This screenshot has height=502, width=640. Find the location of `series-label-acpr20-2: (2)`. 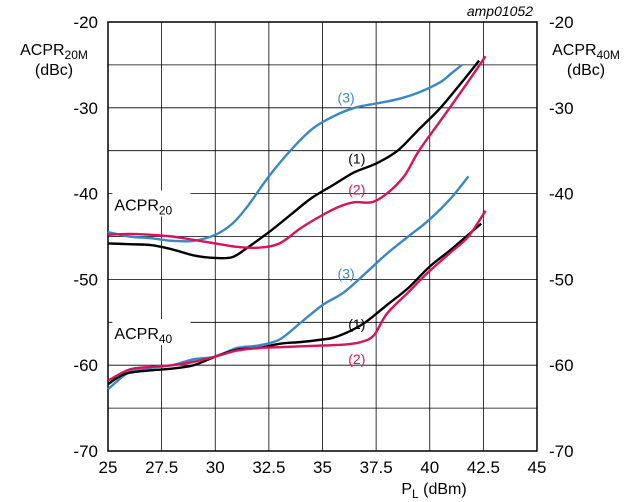

series-label-acpr20-2: (2) is located at coordinates (356, 189).